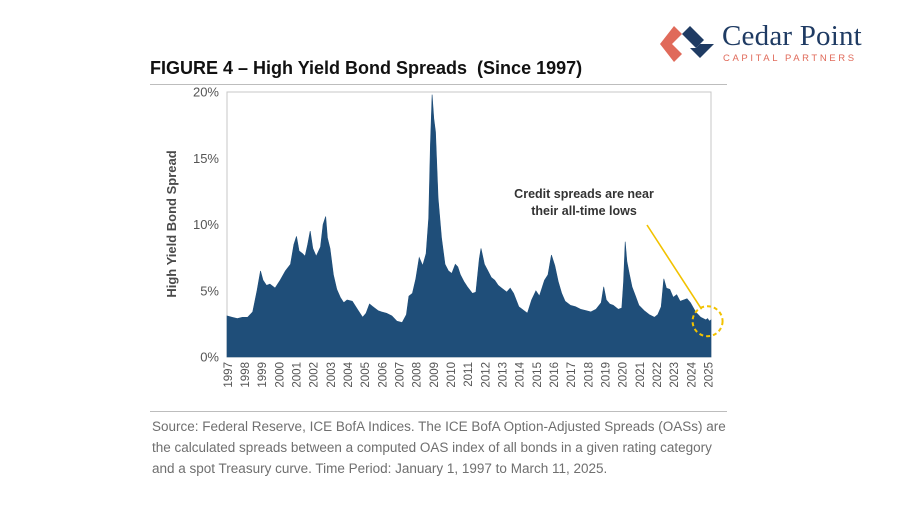  What do you see at coordinates (555, 375) in the screenshot?
I see `x-tick-label: 2016` at bounding box center [555, 375].